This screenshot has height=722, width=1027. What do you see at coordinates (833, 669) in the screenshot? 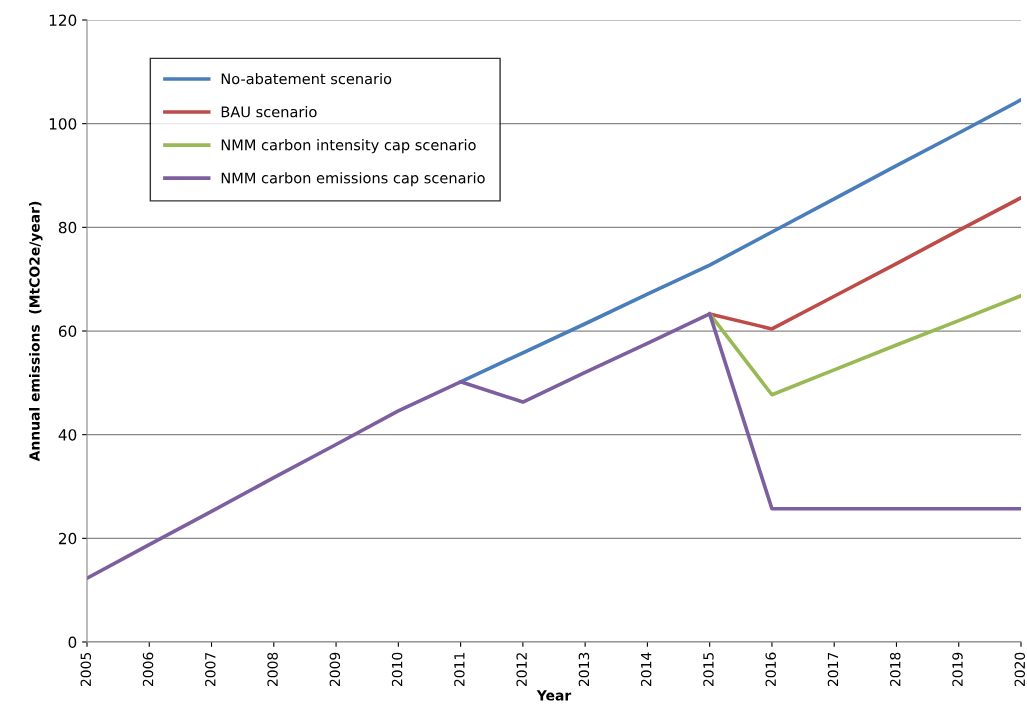
I see `x-tick-label: 2017` at bounding box center [833, 669].